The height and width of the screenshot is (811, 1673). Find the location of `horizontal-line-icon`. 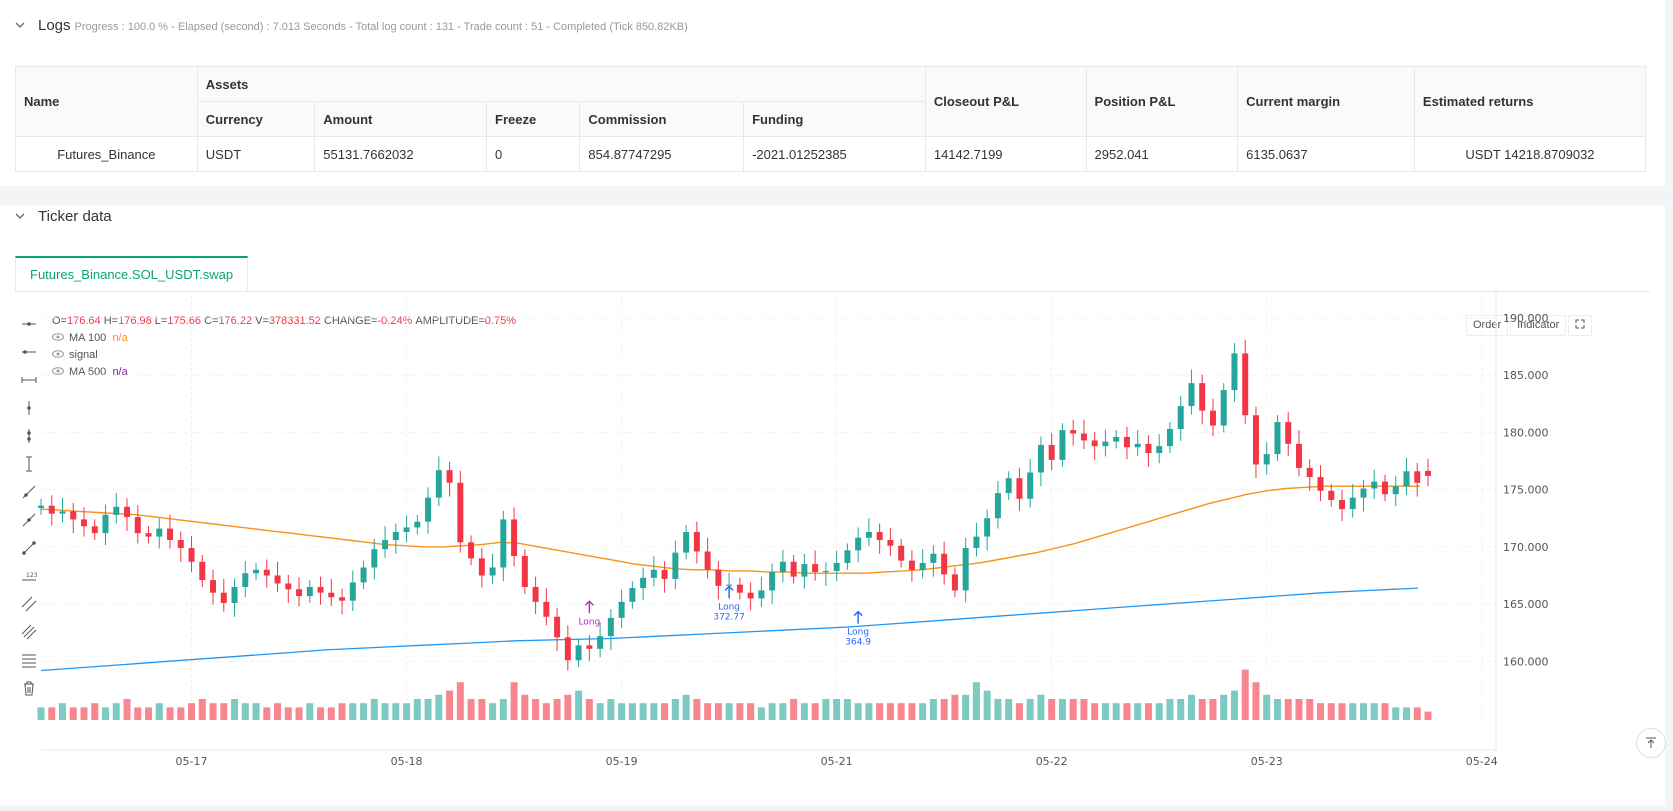

horizontal-line-icon is located at coordinates (29, 324).